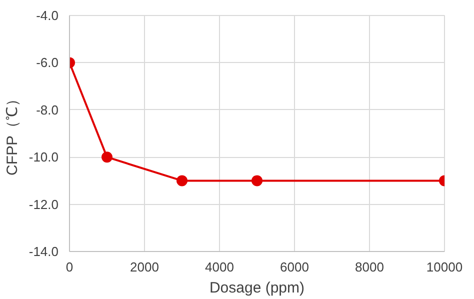 This screenshot has height=299, width=474. What do you see at coordinates (294, 267) in the screenshot?
I see `x-tick-label: 6000` at bounding box center [294, 267].